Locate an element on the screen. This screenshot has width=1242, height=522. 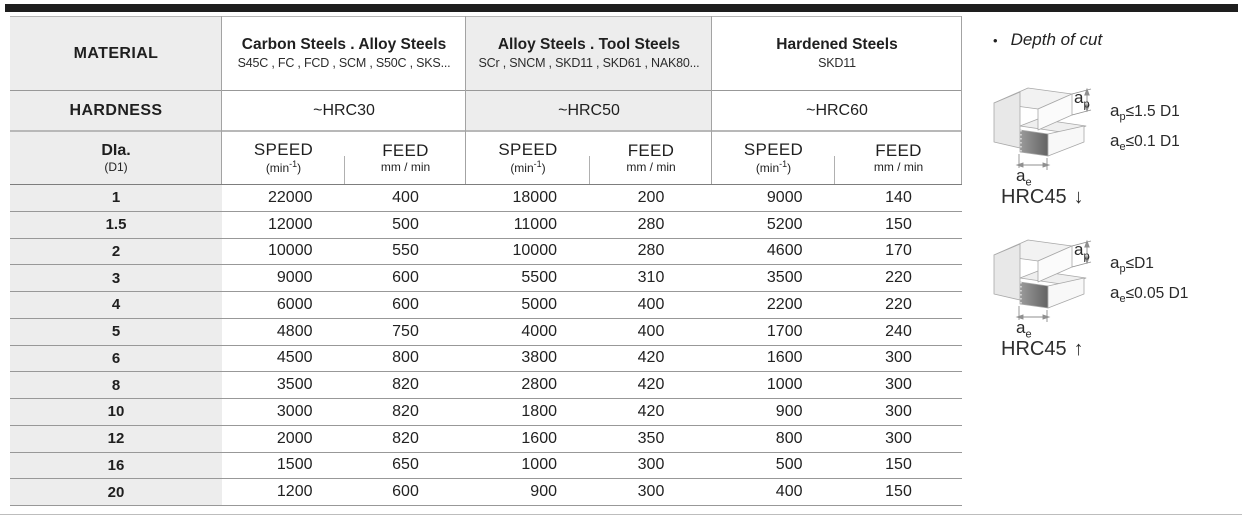
row-dia-value: 6 is located at coordinates (116, 359).